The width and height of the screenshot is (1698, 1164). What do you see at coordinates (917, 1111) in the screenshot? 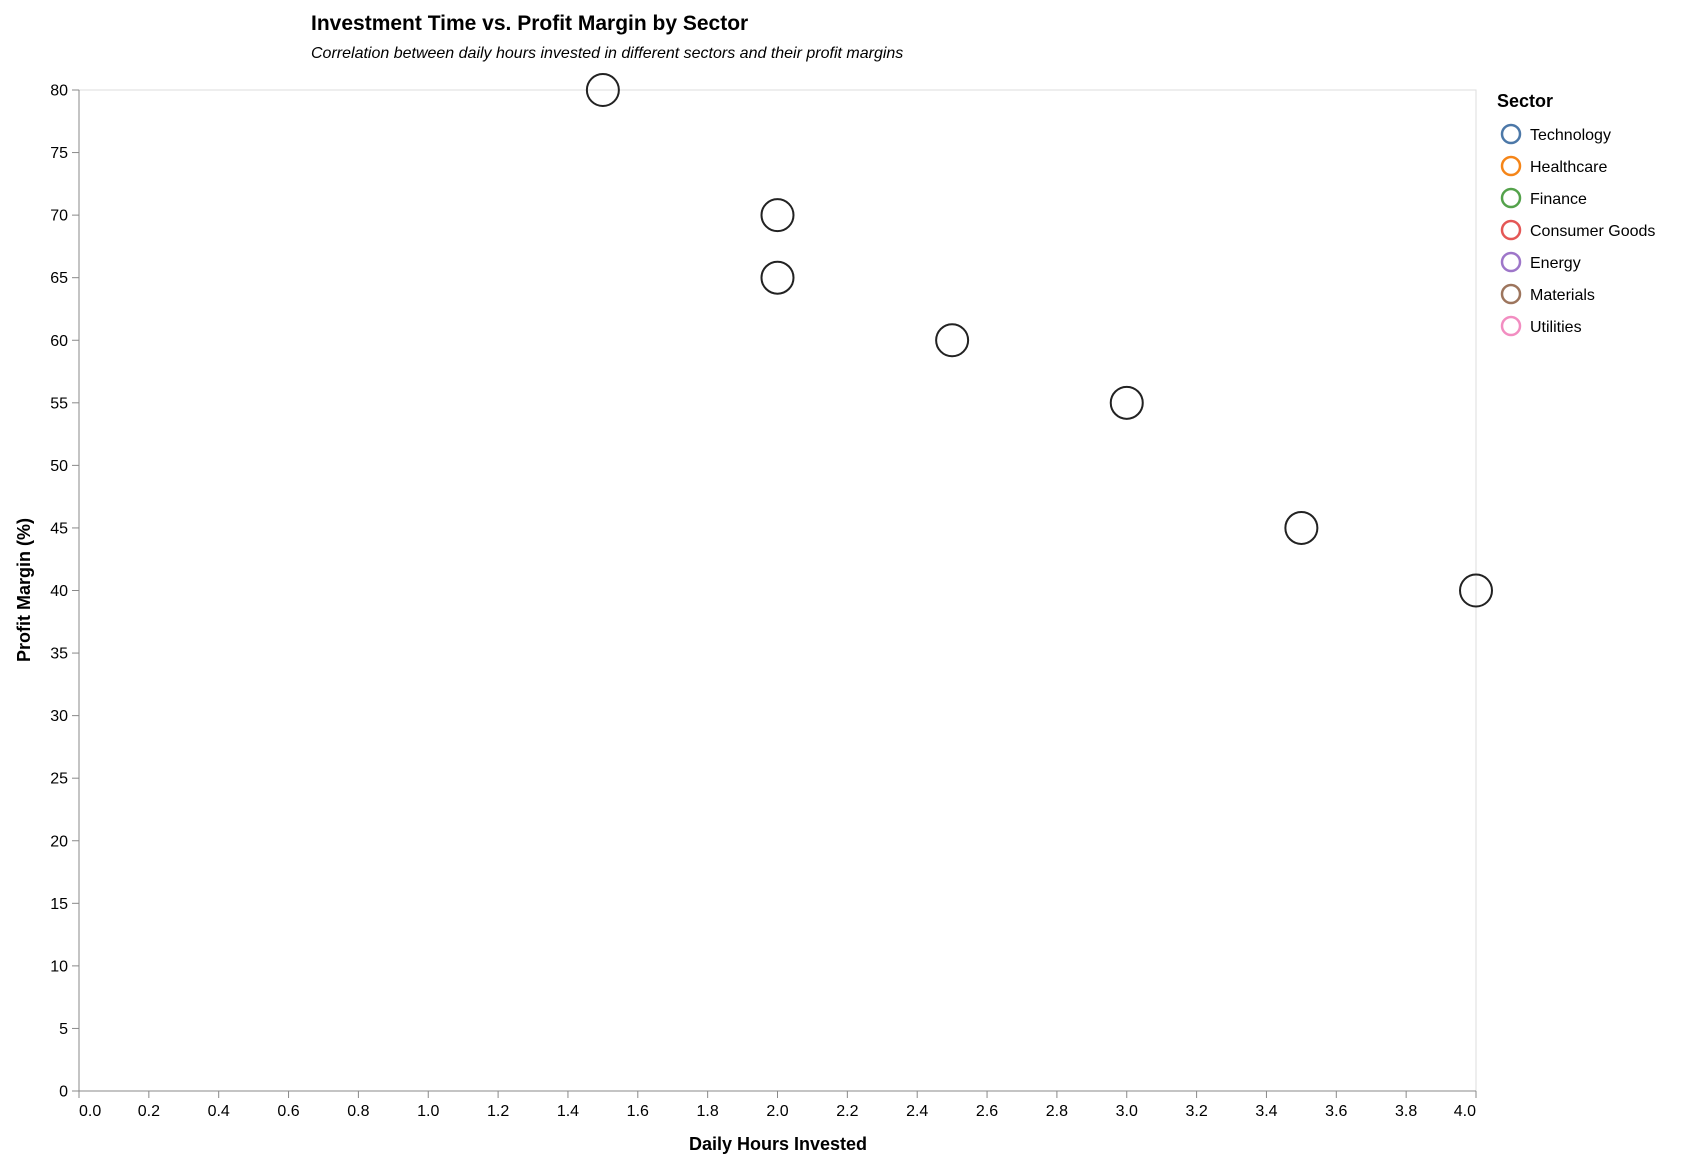
I see `x-tick-label: 2.4` at bounding box center [917, 1111].